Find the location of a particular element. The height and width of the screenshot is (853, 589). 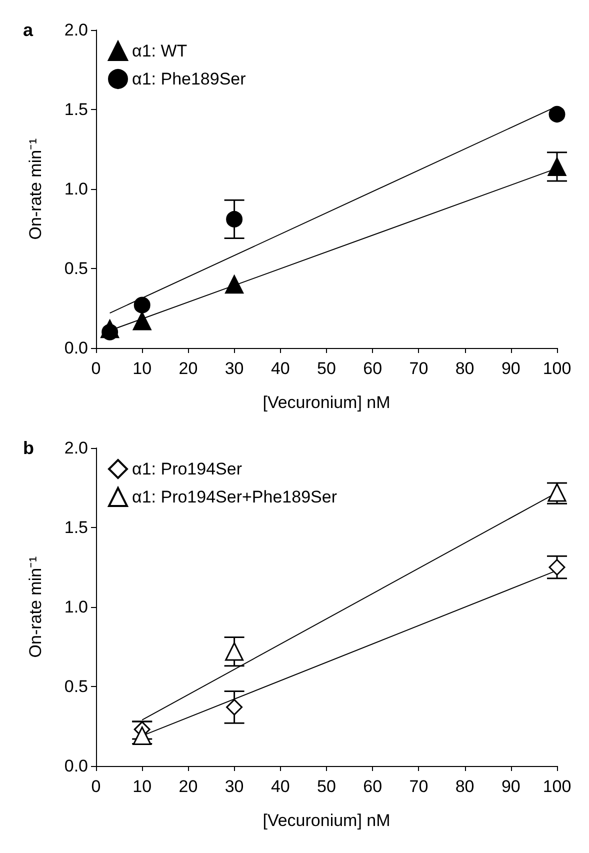

legend-label: α1: Pro194Ser+Phe189Ser is located at coordinates (235, 497).